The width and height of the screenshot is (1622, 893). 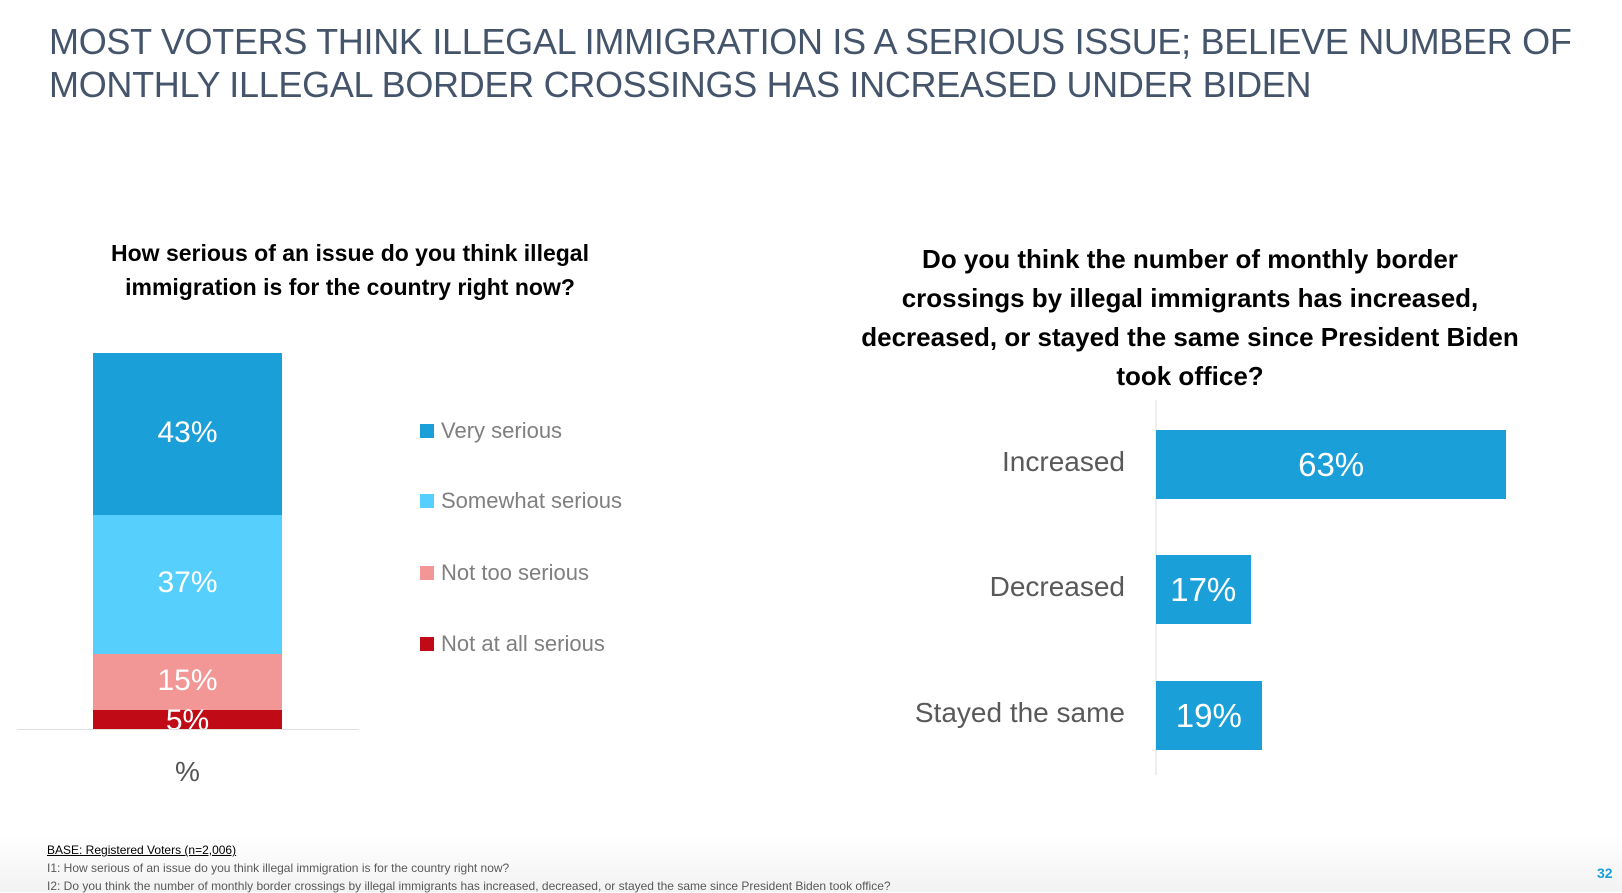 I want to click on data-label: 5%, so click(x=187, y=716).